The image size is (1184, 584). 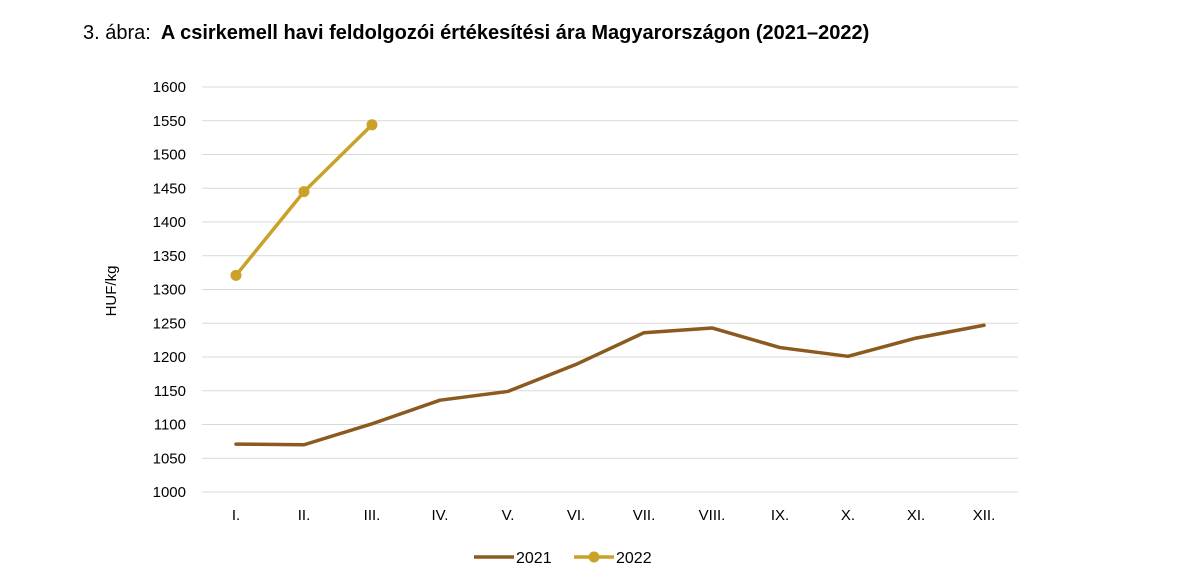 I want to click on y-tick-label: 1400, so click(x=169, y=222).